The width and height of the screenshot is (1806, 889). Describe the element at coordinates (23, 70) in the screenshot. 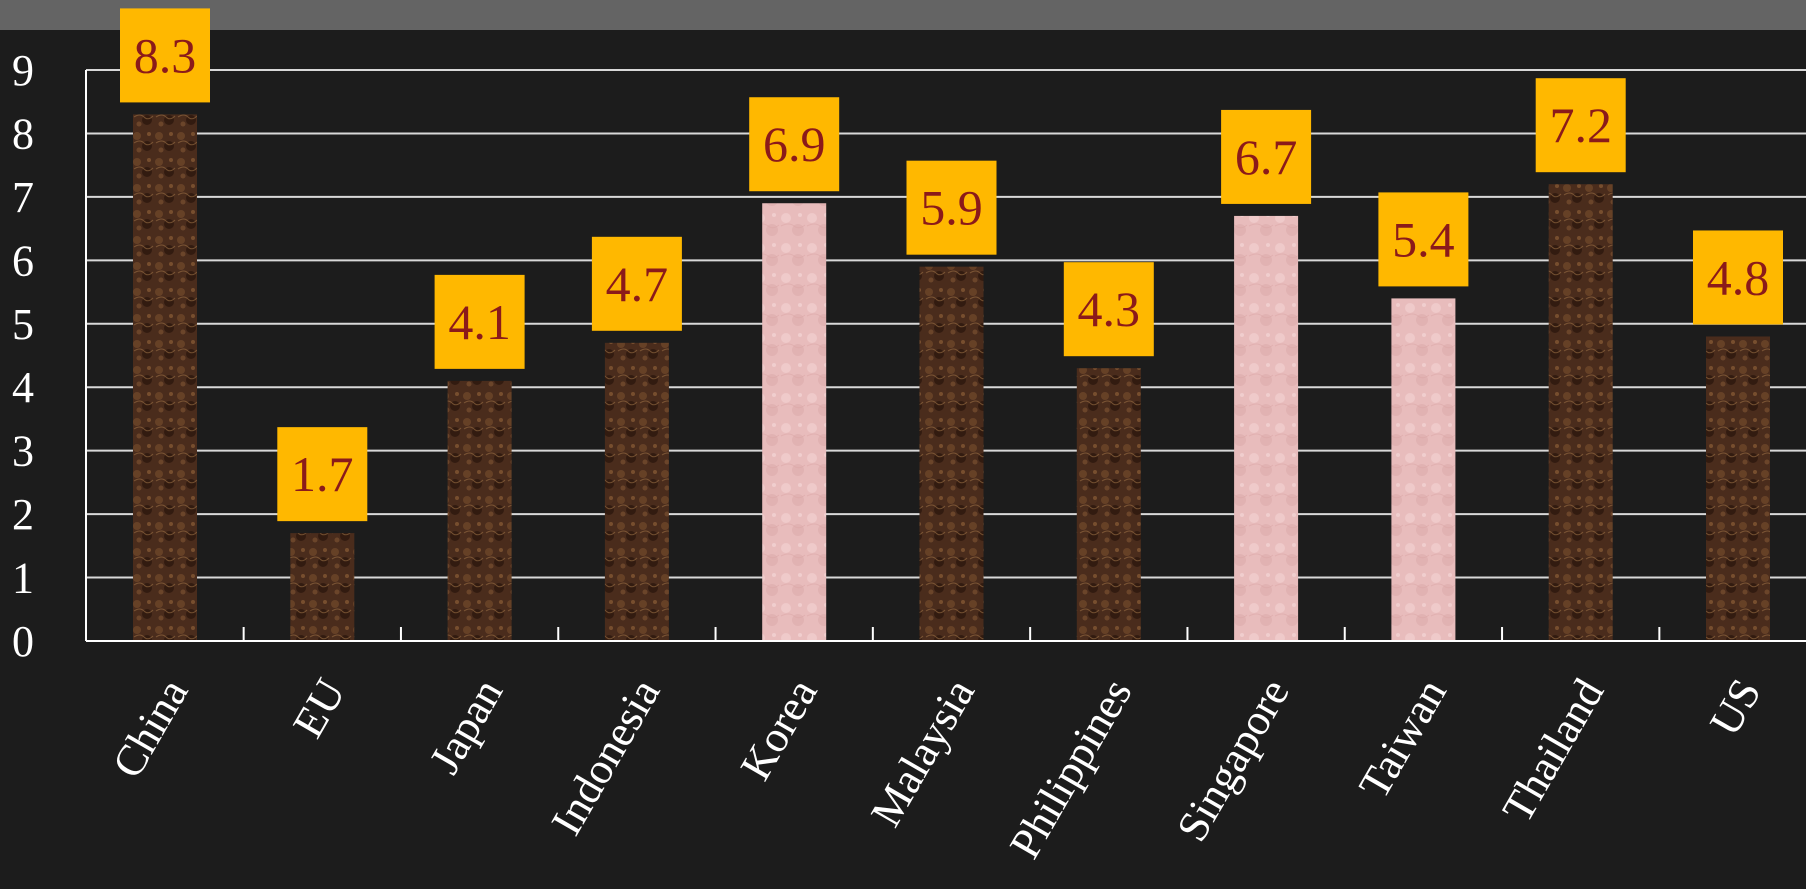

I see `y-tick-label: 9` at that location.